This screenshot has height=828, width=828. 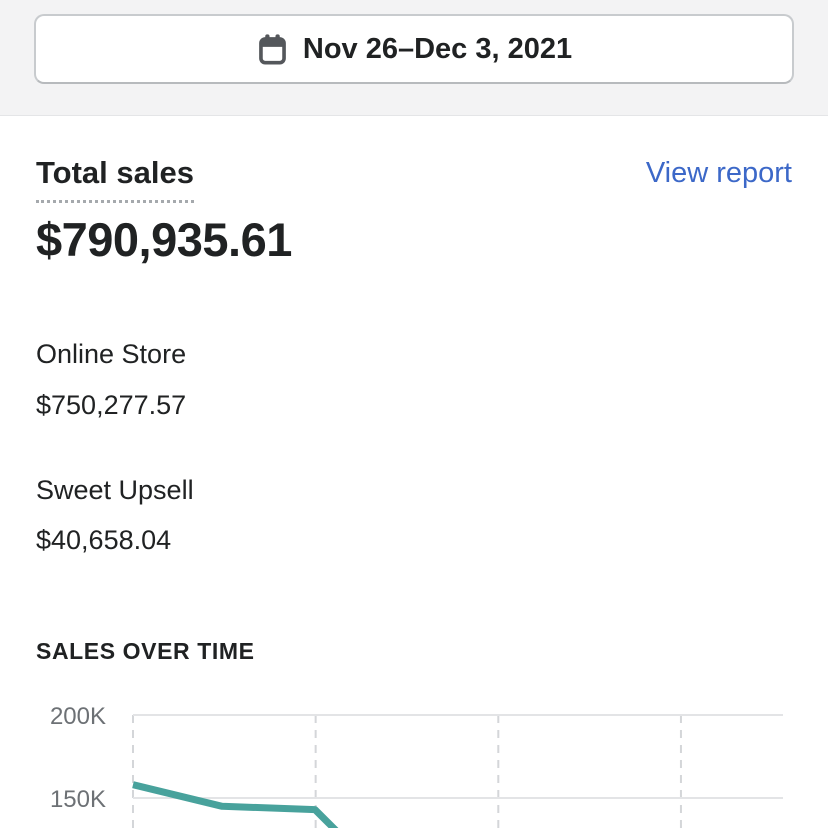 What do you see at coordinates (414, 179) in the screenshot?
I see `metric-title-row: Total sales View report` at bounding box center [414, 179].